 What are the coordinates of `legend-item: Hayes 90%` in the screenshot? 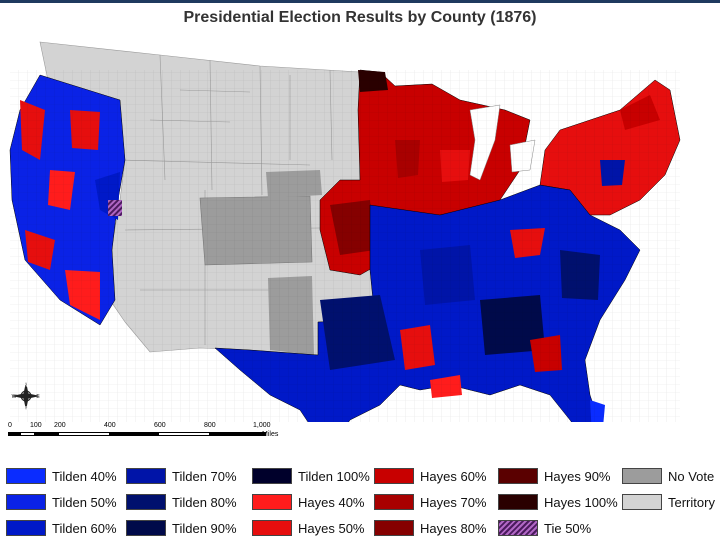 It's located at (554, 476).